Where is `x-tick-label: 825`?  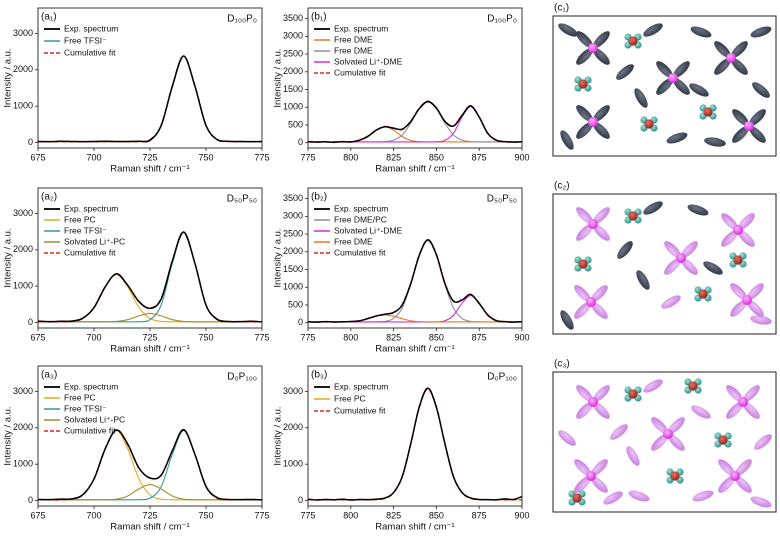 x-tick-label: 825 is located at coordinates (393, 157).